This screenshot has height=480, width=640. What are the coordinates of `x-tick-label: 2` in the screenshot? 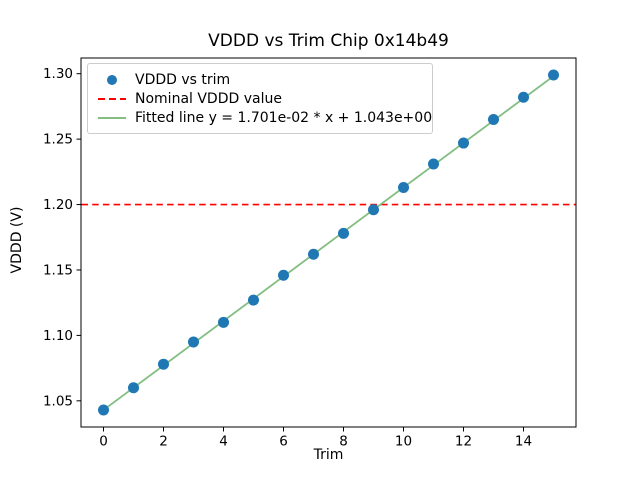 It's located at (163, 442).